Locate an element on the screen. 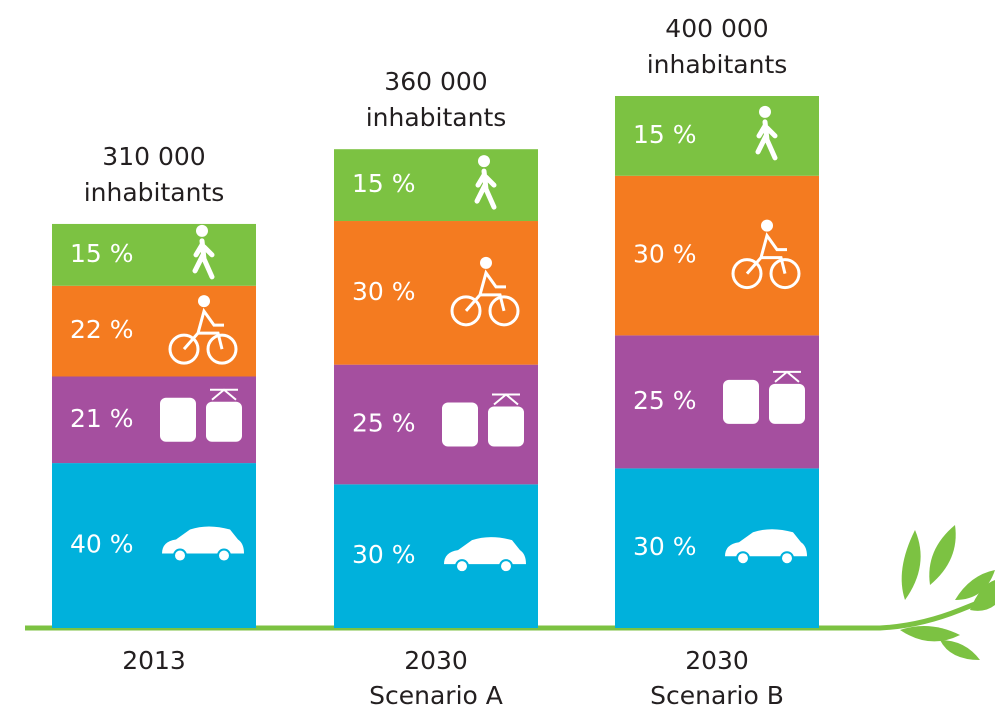 This screenshot has width=995, height=714. value-label: 21 % is located at coordinates (102, 418).